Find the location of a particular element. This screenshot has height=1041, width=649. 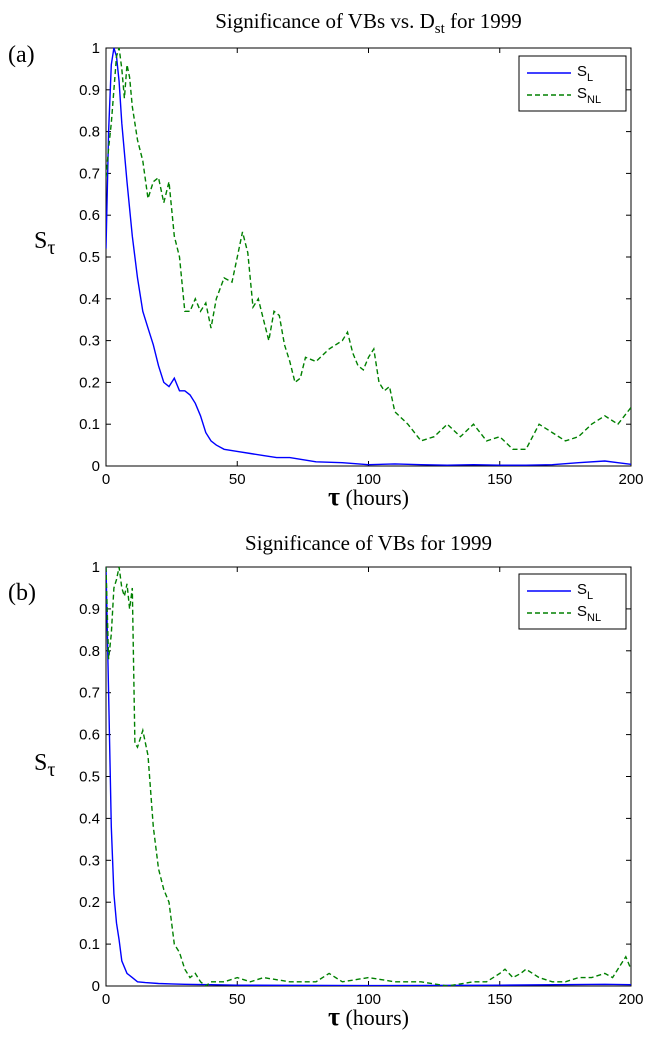

chart-title: Significance of VBs for 1999 is located at coordinates (368, 543).